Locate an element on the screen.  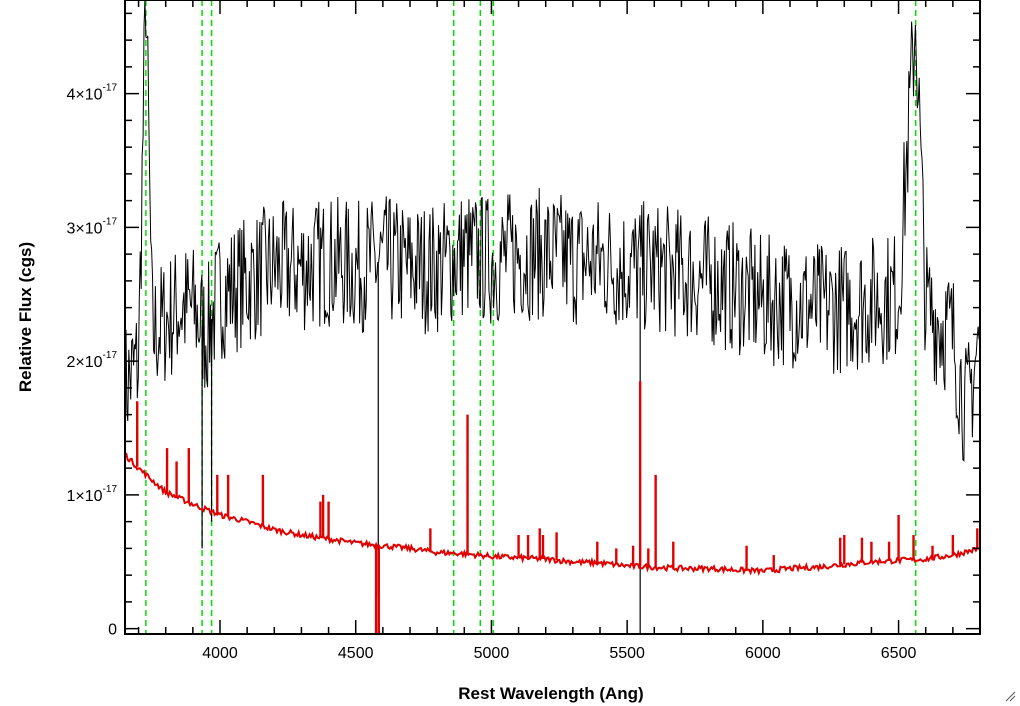
model-spectrum-line is located at coordinates (552, 514).